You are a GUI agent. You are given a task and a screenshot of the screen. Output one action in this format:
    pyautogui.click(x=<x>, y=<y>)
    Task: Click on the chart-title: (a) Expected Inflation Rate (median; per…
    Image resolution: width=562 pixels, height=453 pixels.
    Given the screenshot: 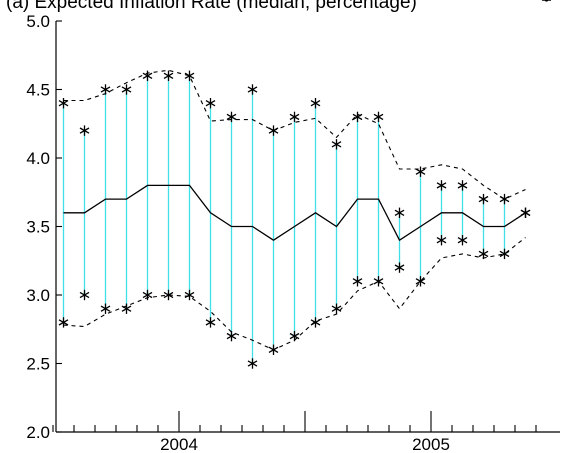 What is the action you would take?
    pyautogui.click(x=211, y=6)
    